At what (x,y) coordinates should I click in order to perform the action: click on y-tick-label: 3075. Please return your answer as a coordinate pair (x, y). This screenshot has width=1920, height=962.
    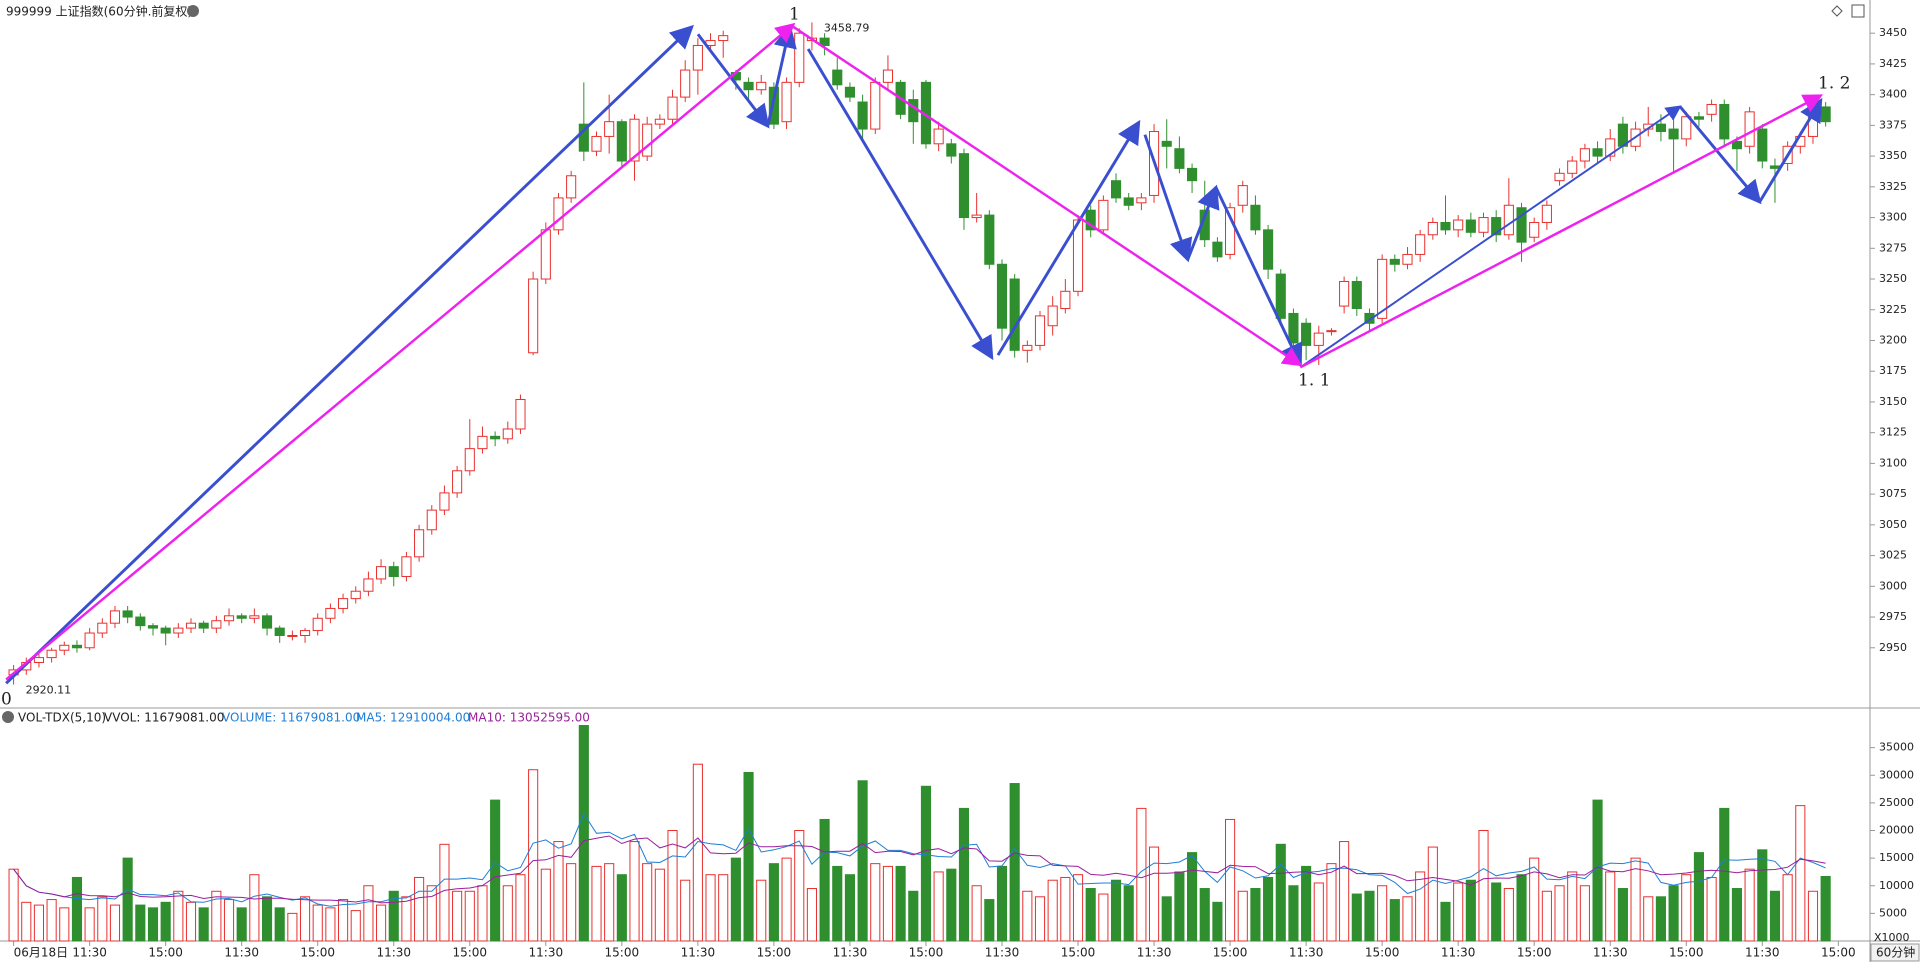
    Looking at the image, I should click on (1893, 493).